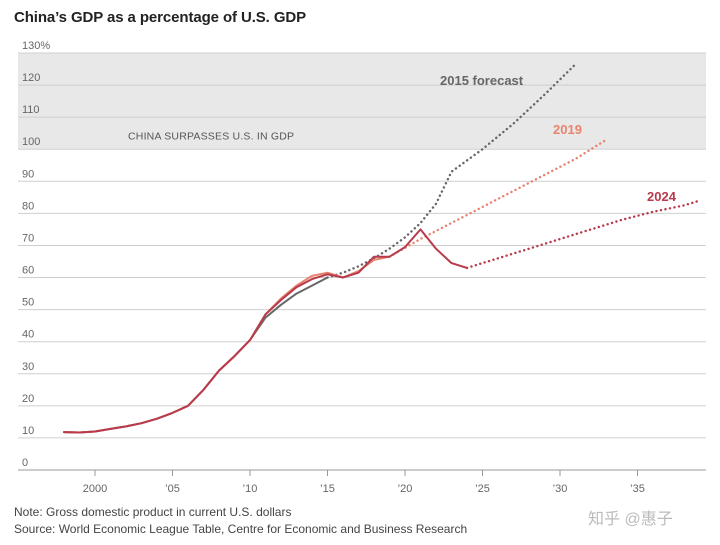 This screenshot has width=720, height=545. What do you see at coordinates (405, 489) in the screenshot?
I see `x-tick-label: ’20` at bounding box center [405, 489].